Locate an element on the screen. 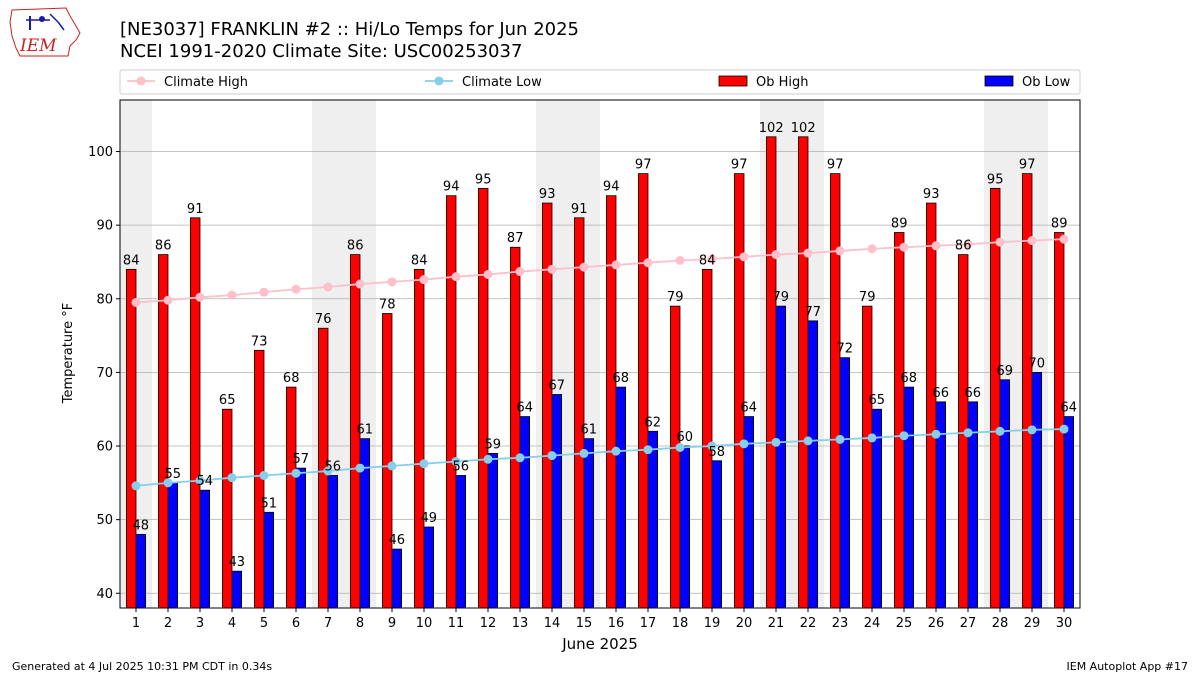 This screenshot has height=675, width=1200. x-tick-label-2: 2 is located at coordinates (168, 623).